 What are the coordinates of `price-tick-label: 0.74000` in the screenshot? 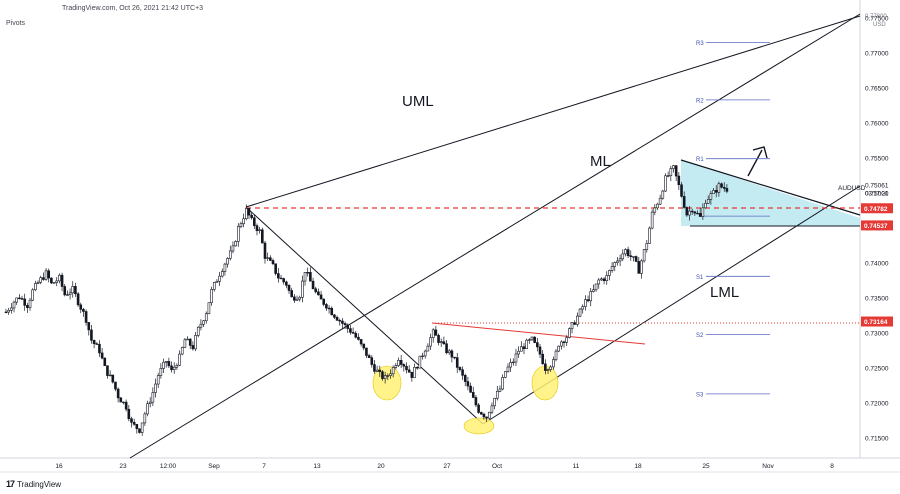 It's located at (877, 264).